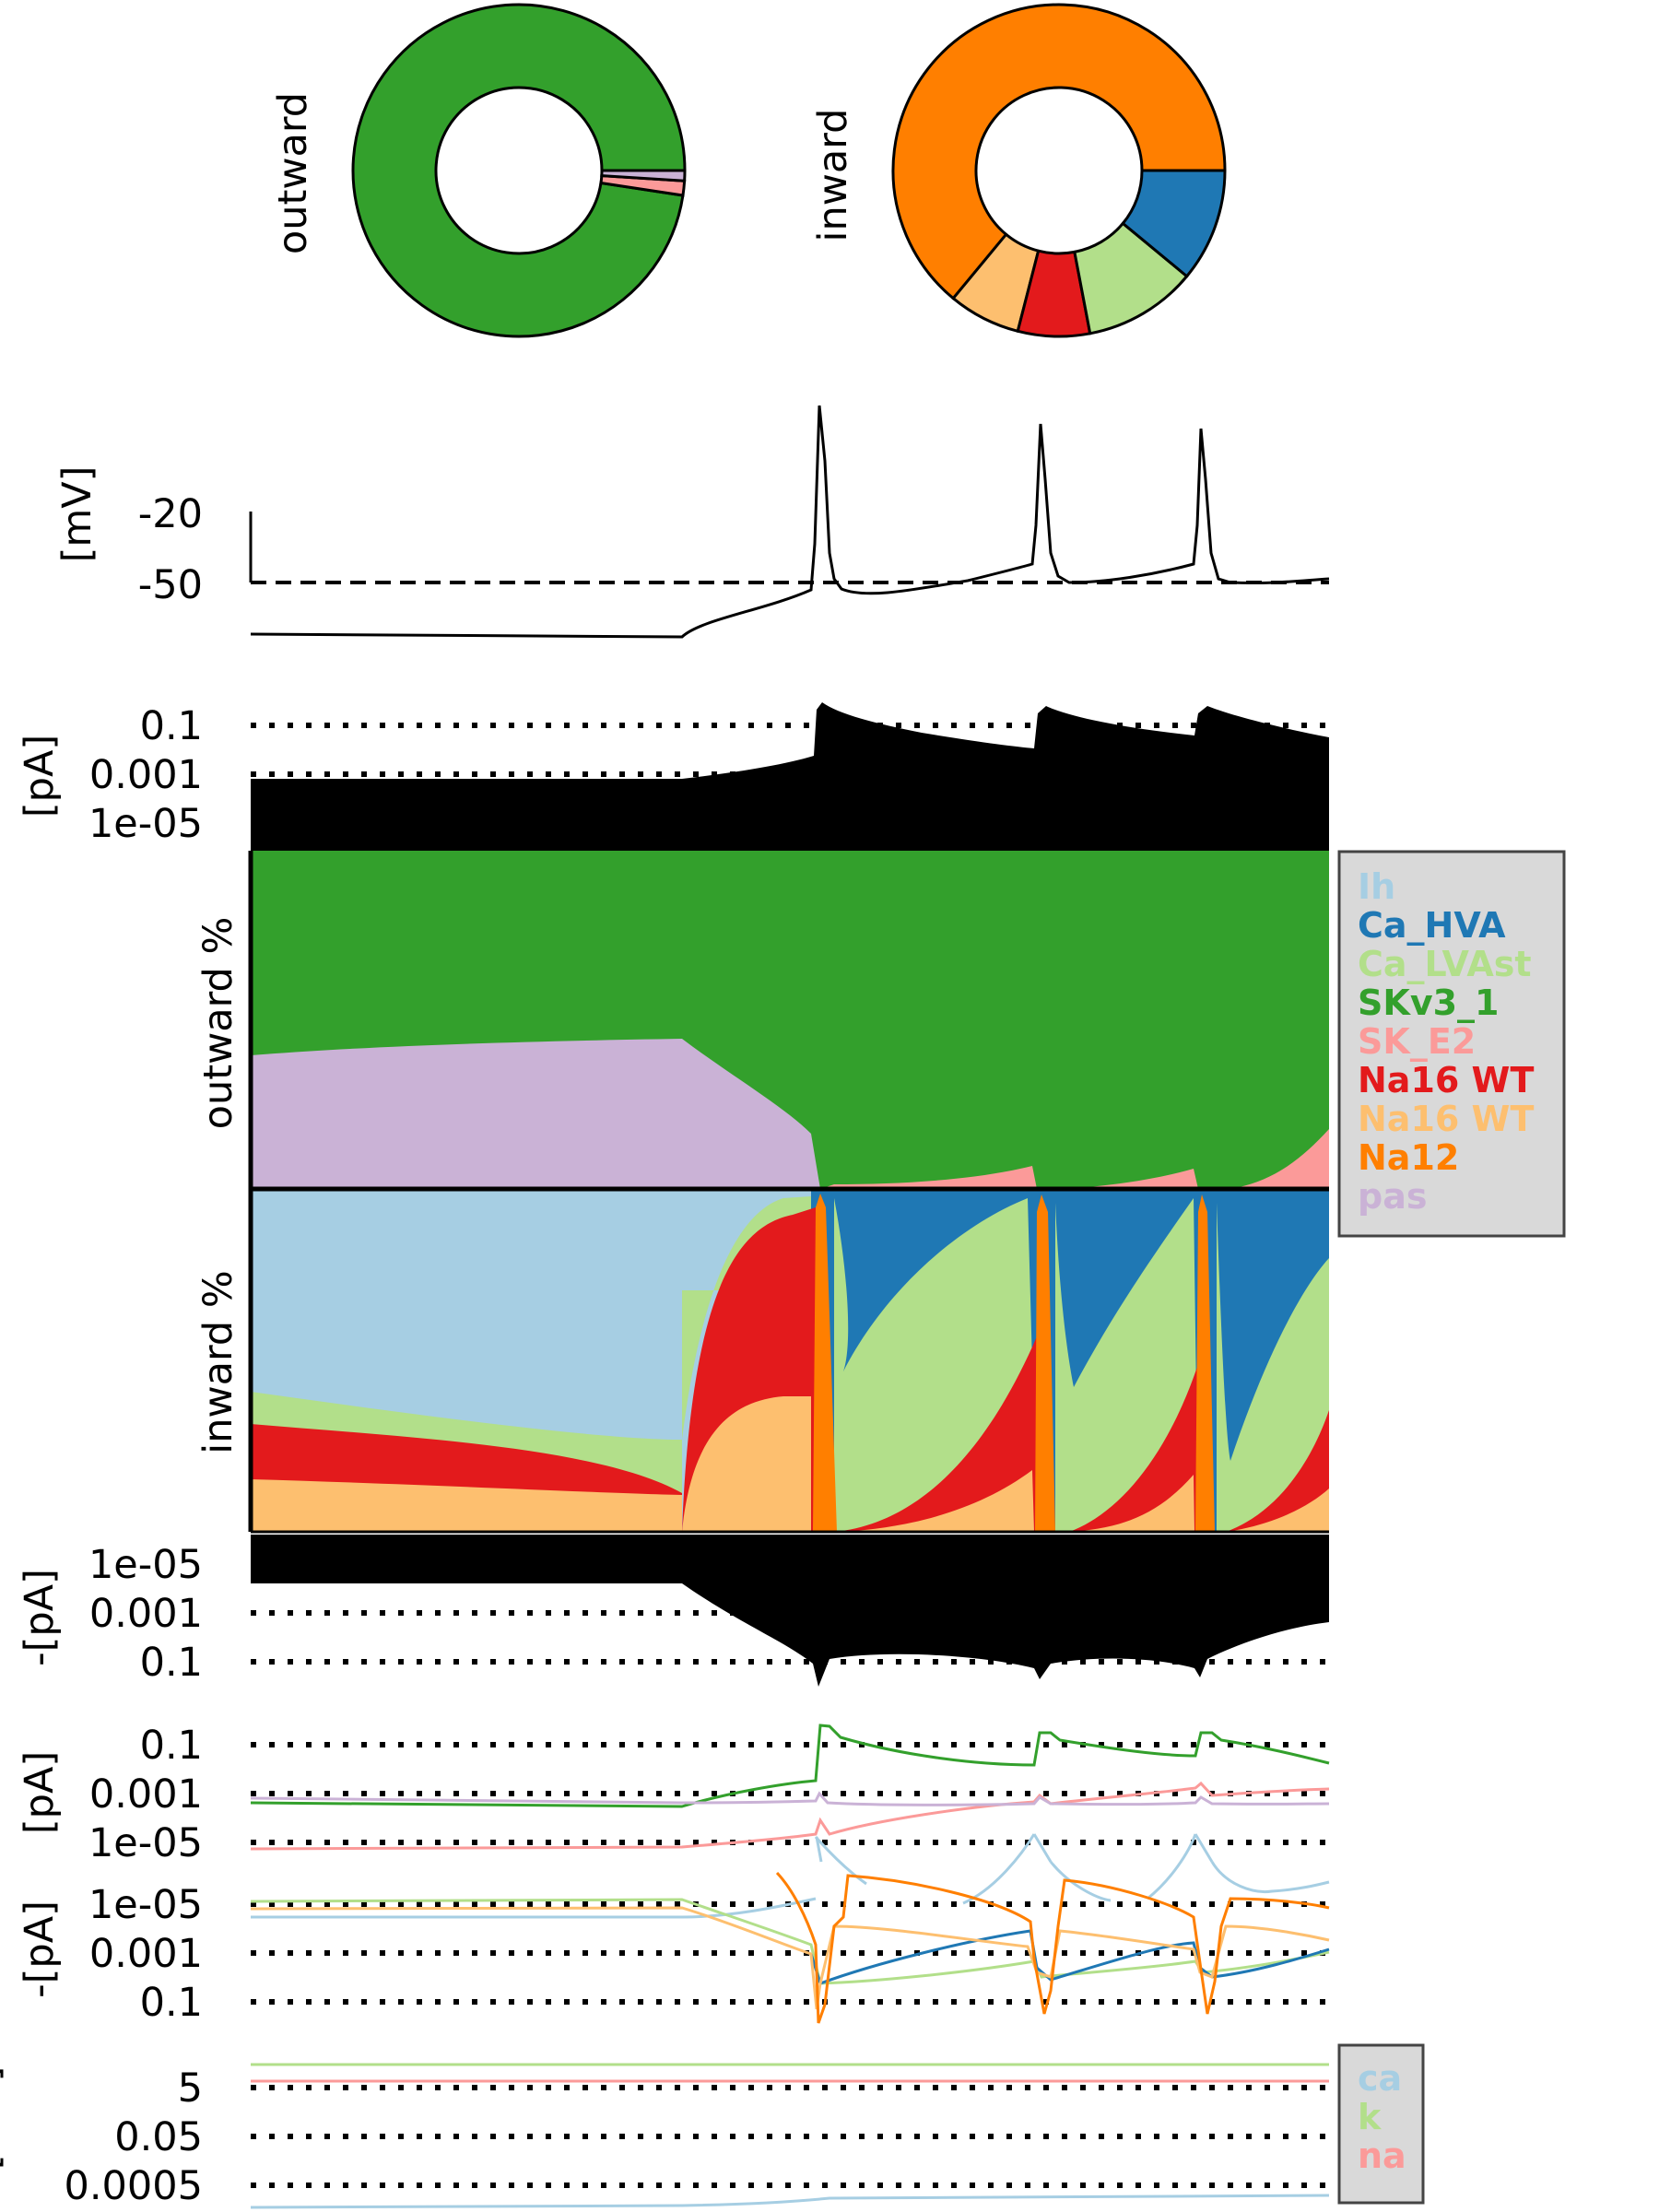 Image resolution: width=1659 pixels, height=2212 pixels. I want to click on ions-legend-box, so click(1381, 2124).